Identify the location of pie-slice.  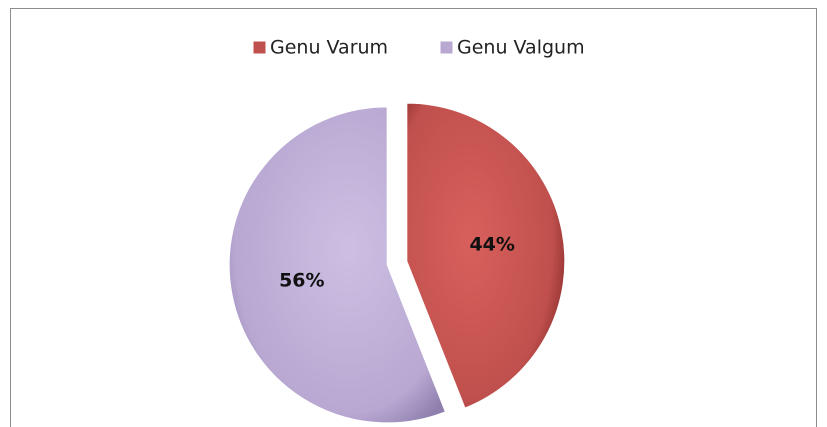
(486, 255).